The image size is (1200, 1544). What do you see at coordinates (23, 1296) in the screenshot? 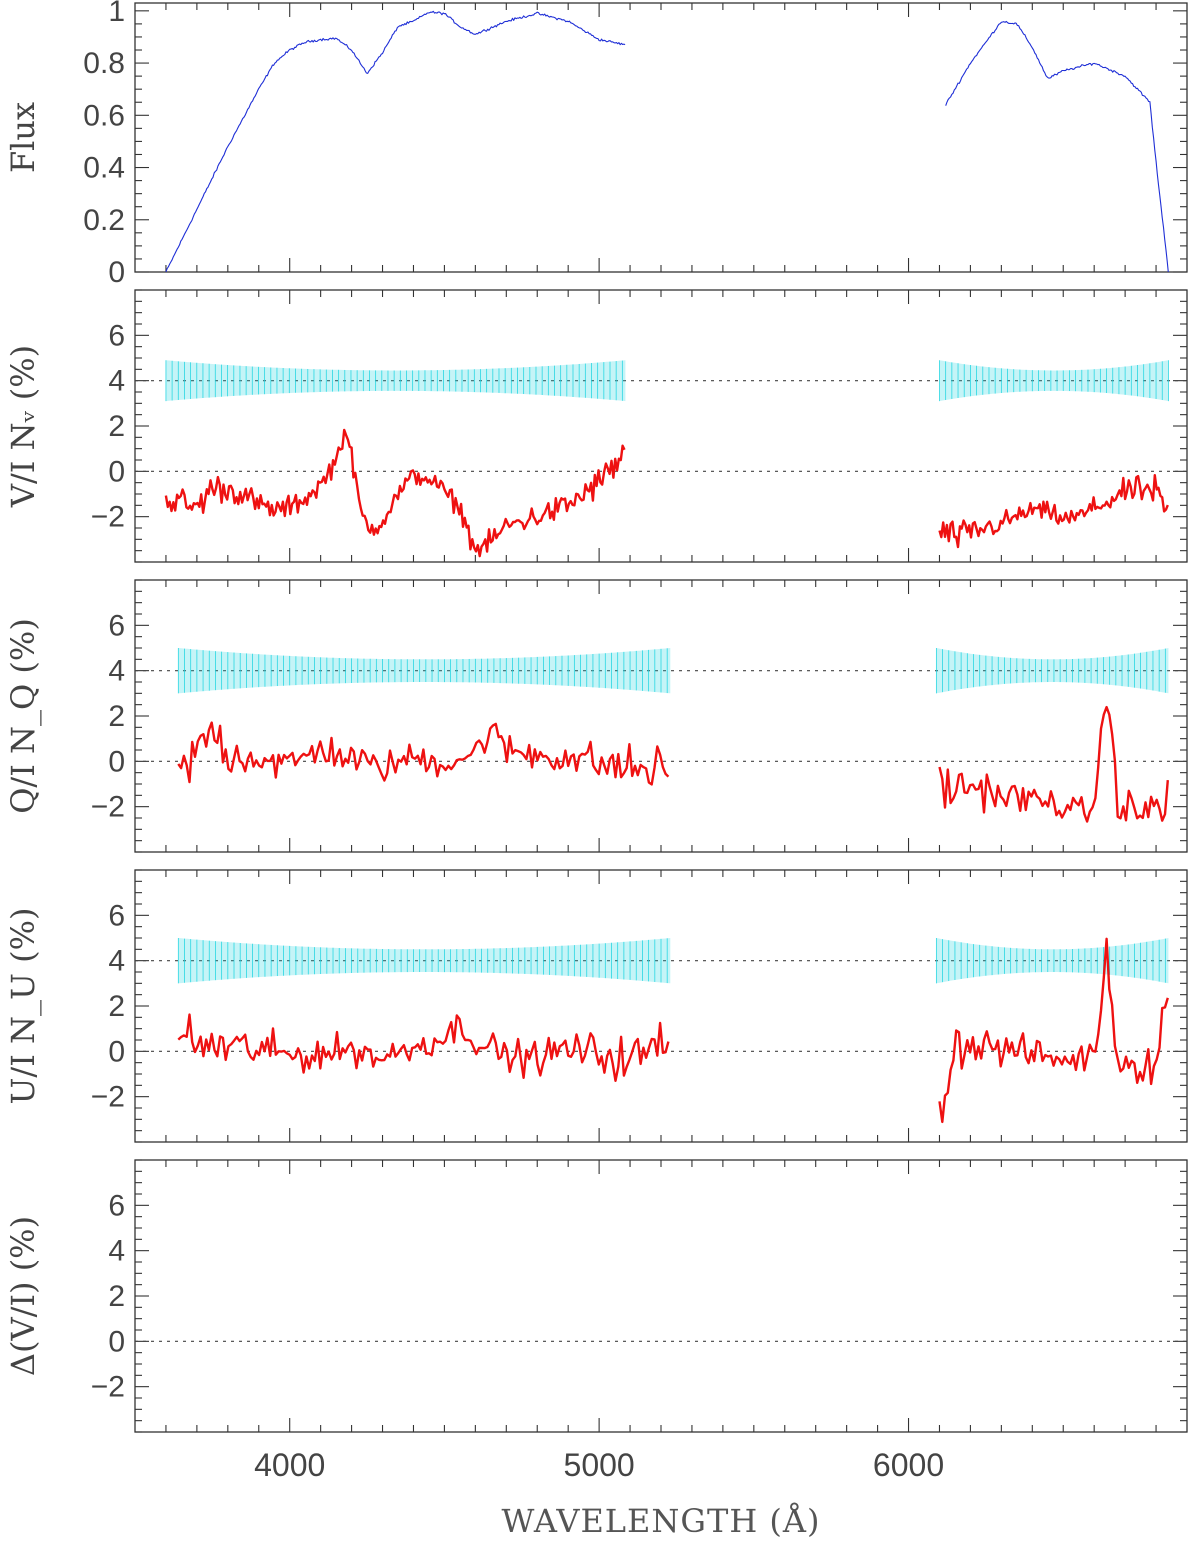
I see `y-axis-label: Δ(V/I) (%)` at bounding box center [23, 1296].